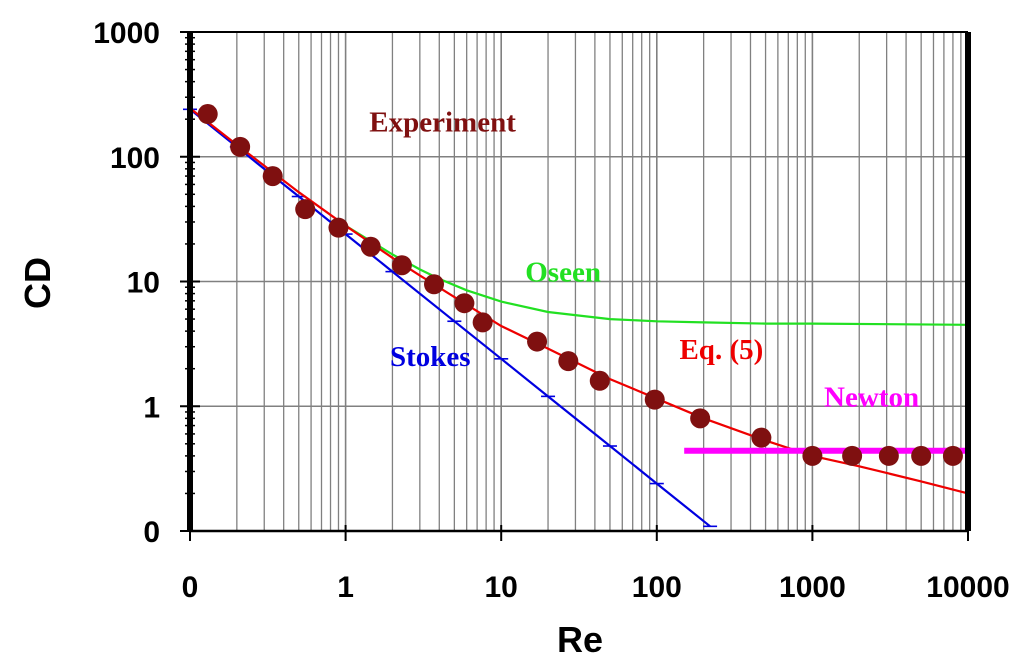  What do you see at coordinates (657, 275) in the screenshot?
I see `series-line-oseen` at bounding box center [657, 275].